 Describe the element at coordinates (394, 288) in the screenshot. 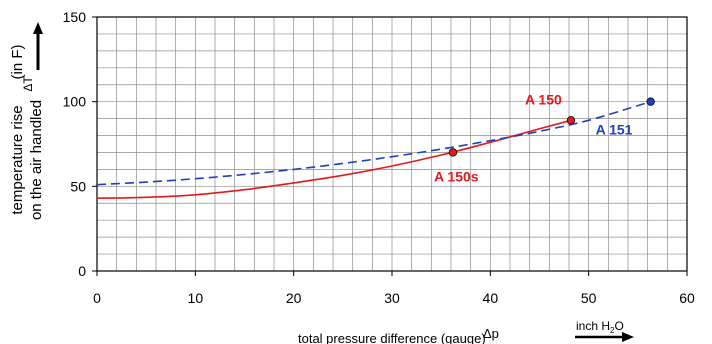

I see `x-tick-labels: 0 10 20 30 40 50 60` at that location.